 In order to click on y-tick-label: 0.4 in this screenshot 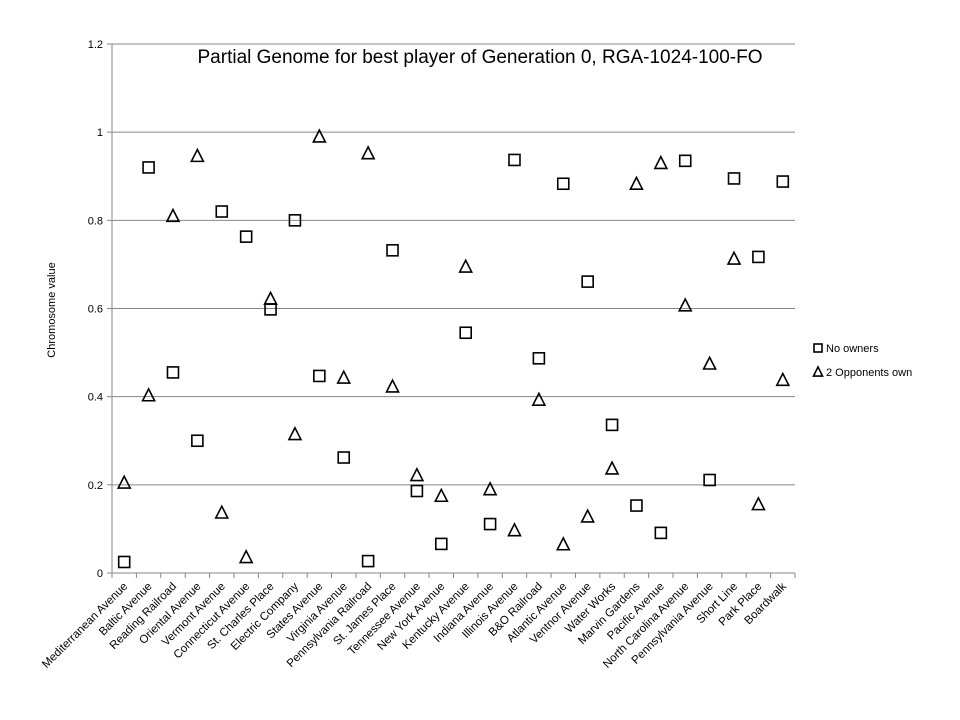, I will do `click(95, 398)`.